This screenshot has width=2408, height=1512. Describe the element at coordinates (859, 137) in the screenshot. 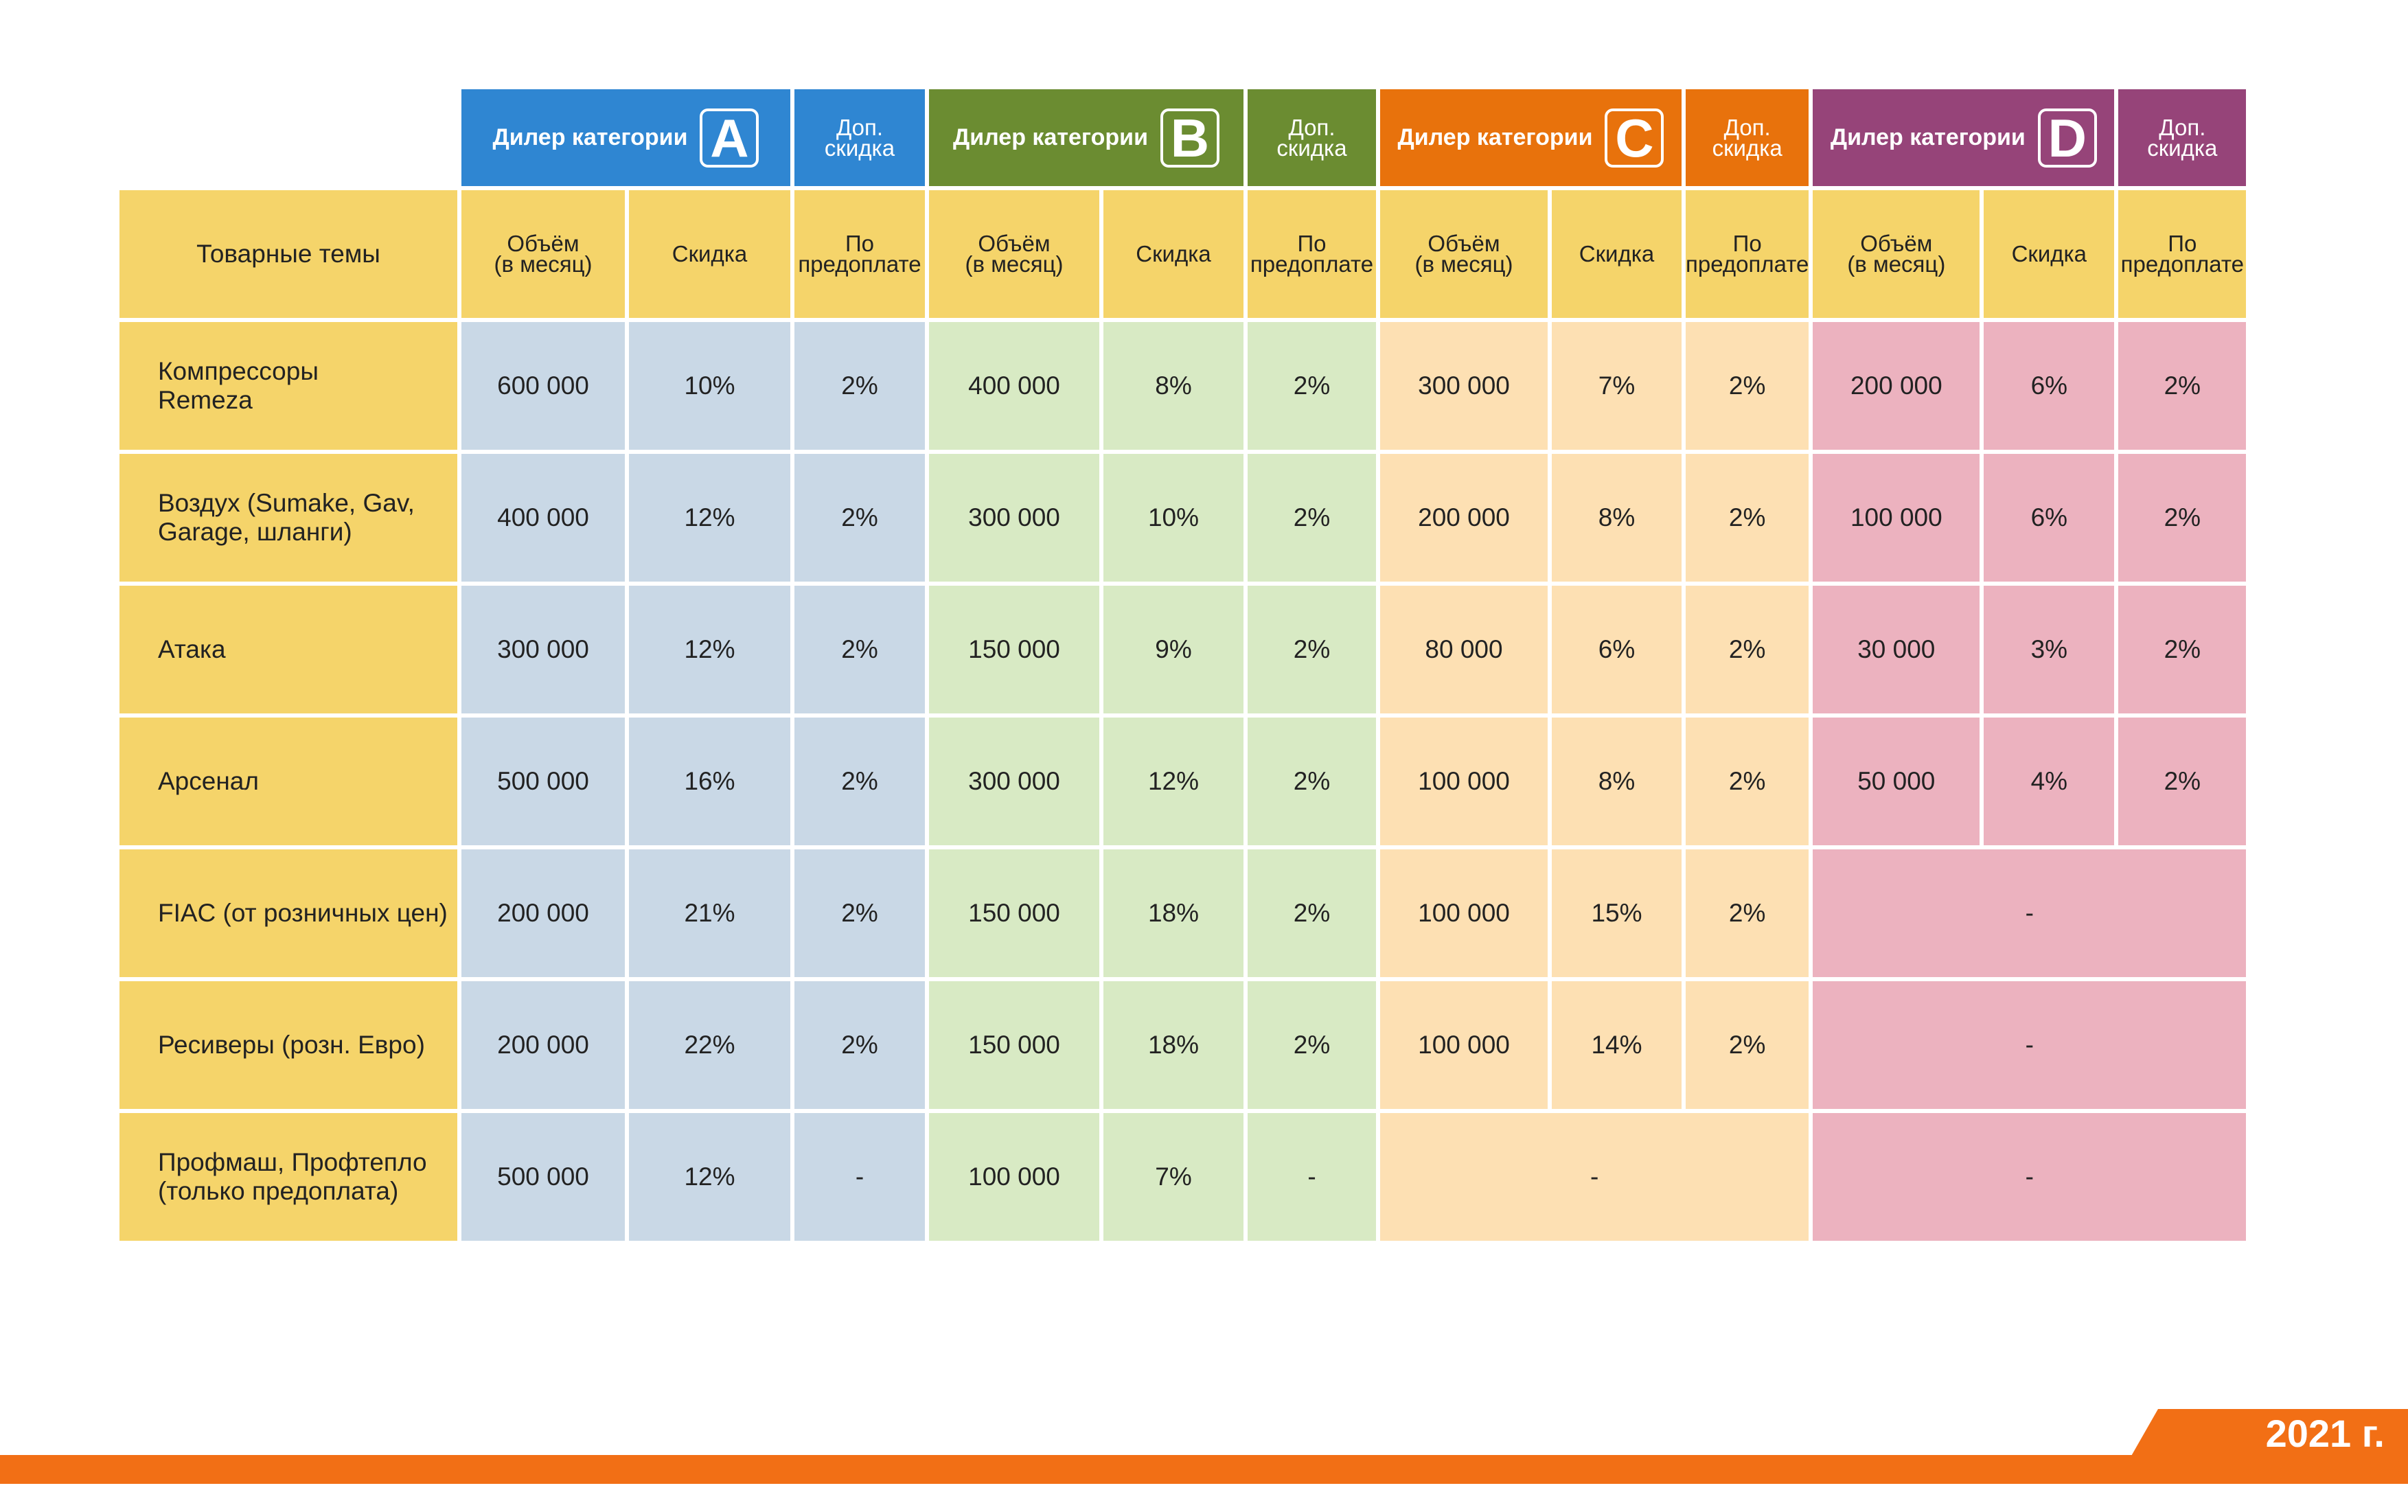

I see `category-a-extra-discount: Доп. скидка` at that location.